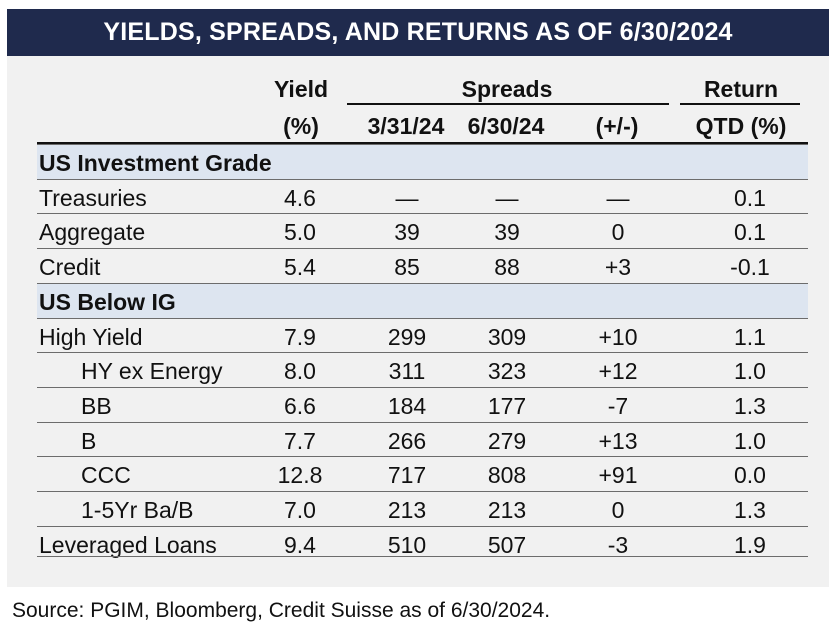  I want to click on spread-6-30-cell: 39, so click(507, 232).